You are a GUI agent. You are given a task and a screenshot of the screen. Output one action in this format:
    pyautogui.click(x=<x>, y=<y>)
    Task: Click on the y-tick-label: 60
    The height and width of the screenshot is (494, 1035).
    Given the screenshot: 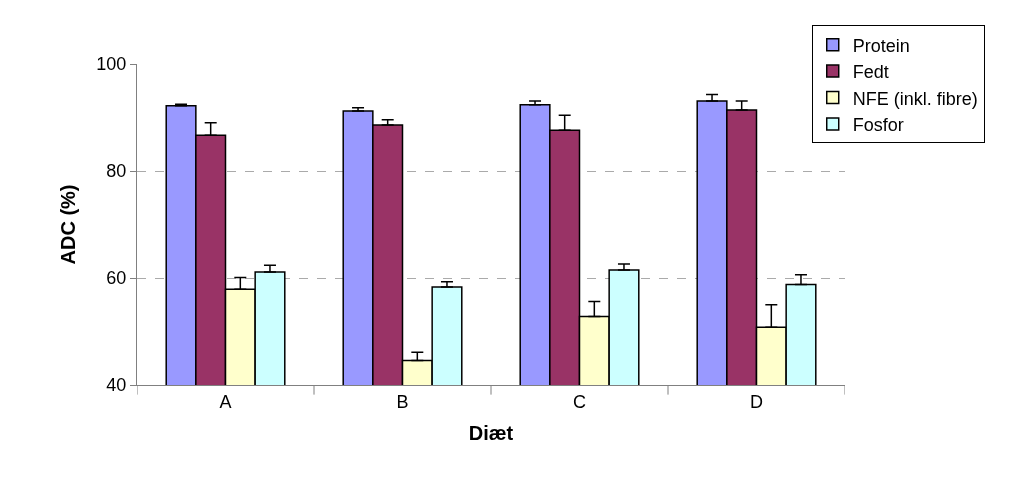 What is the action you would take?
    pyautogui.click(x=116, y=278)
    